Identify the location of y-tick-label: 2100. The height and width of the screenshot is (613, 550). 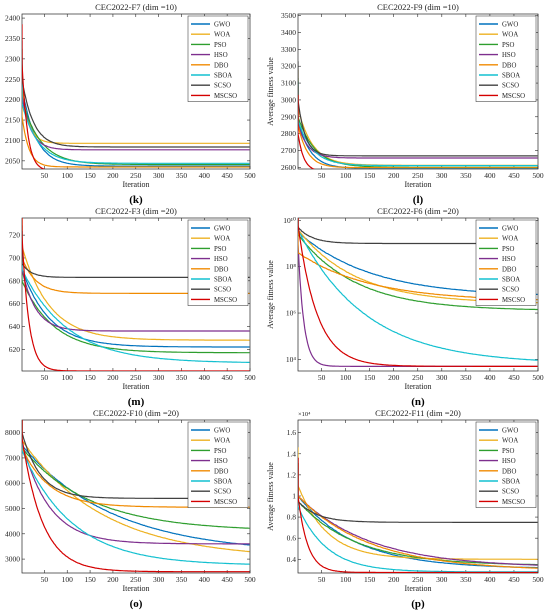
(12, 140).